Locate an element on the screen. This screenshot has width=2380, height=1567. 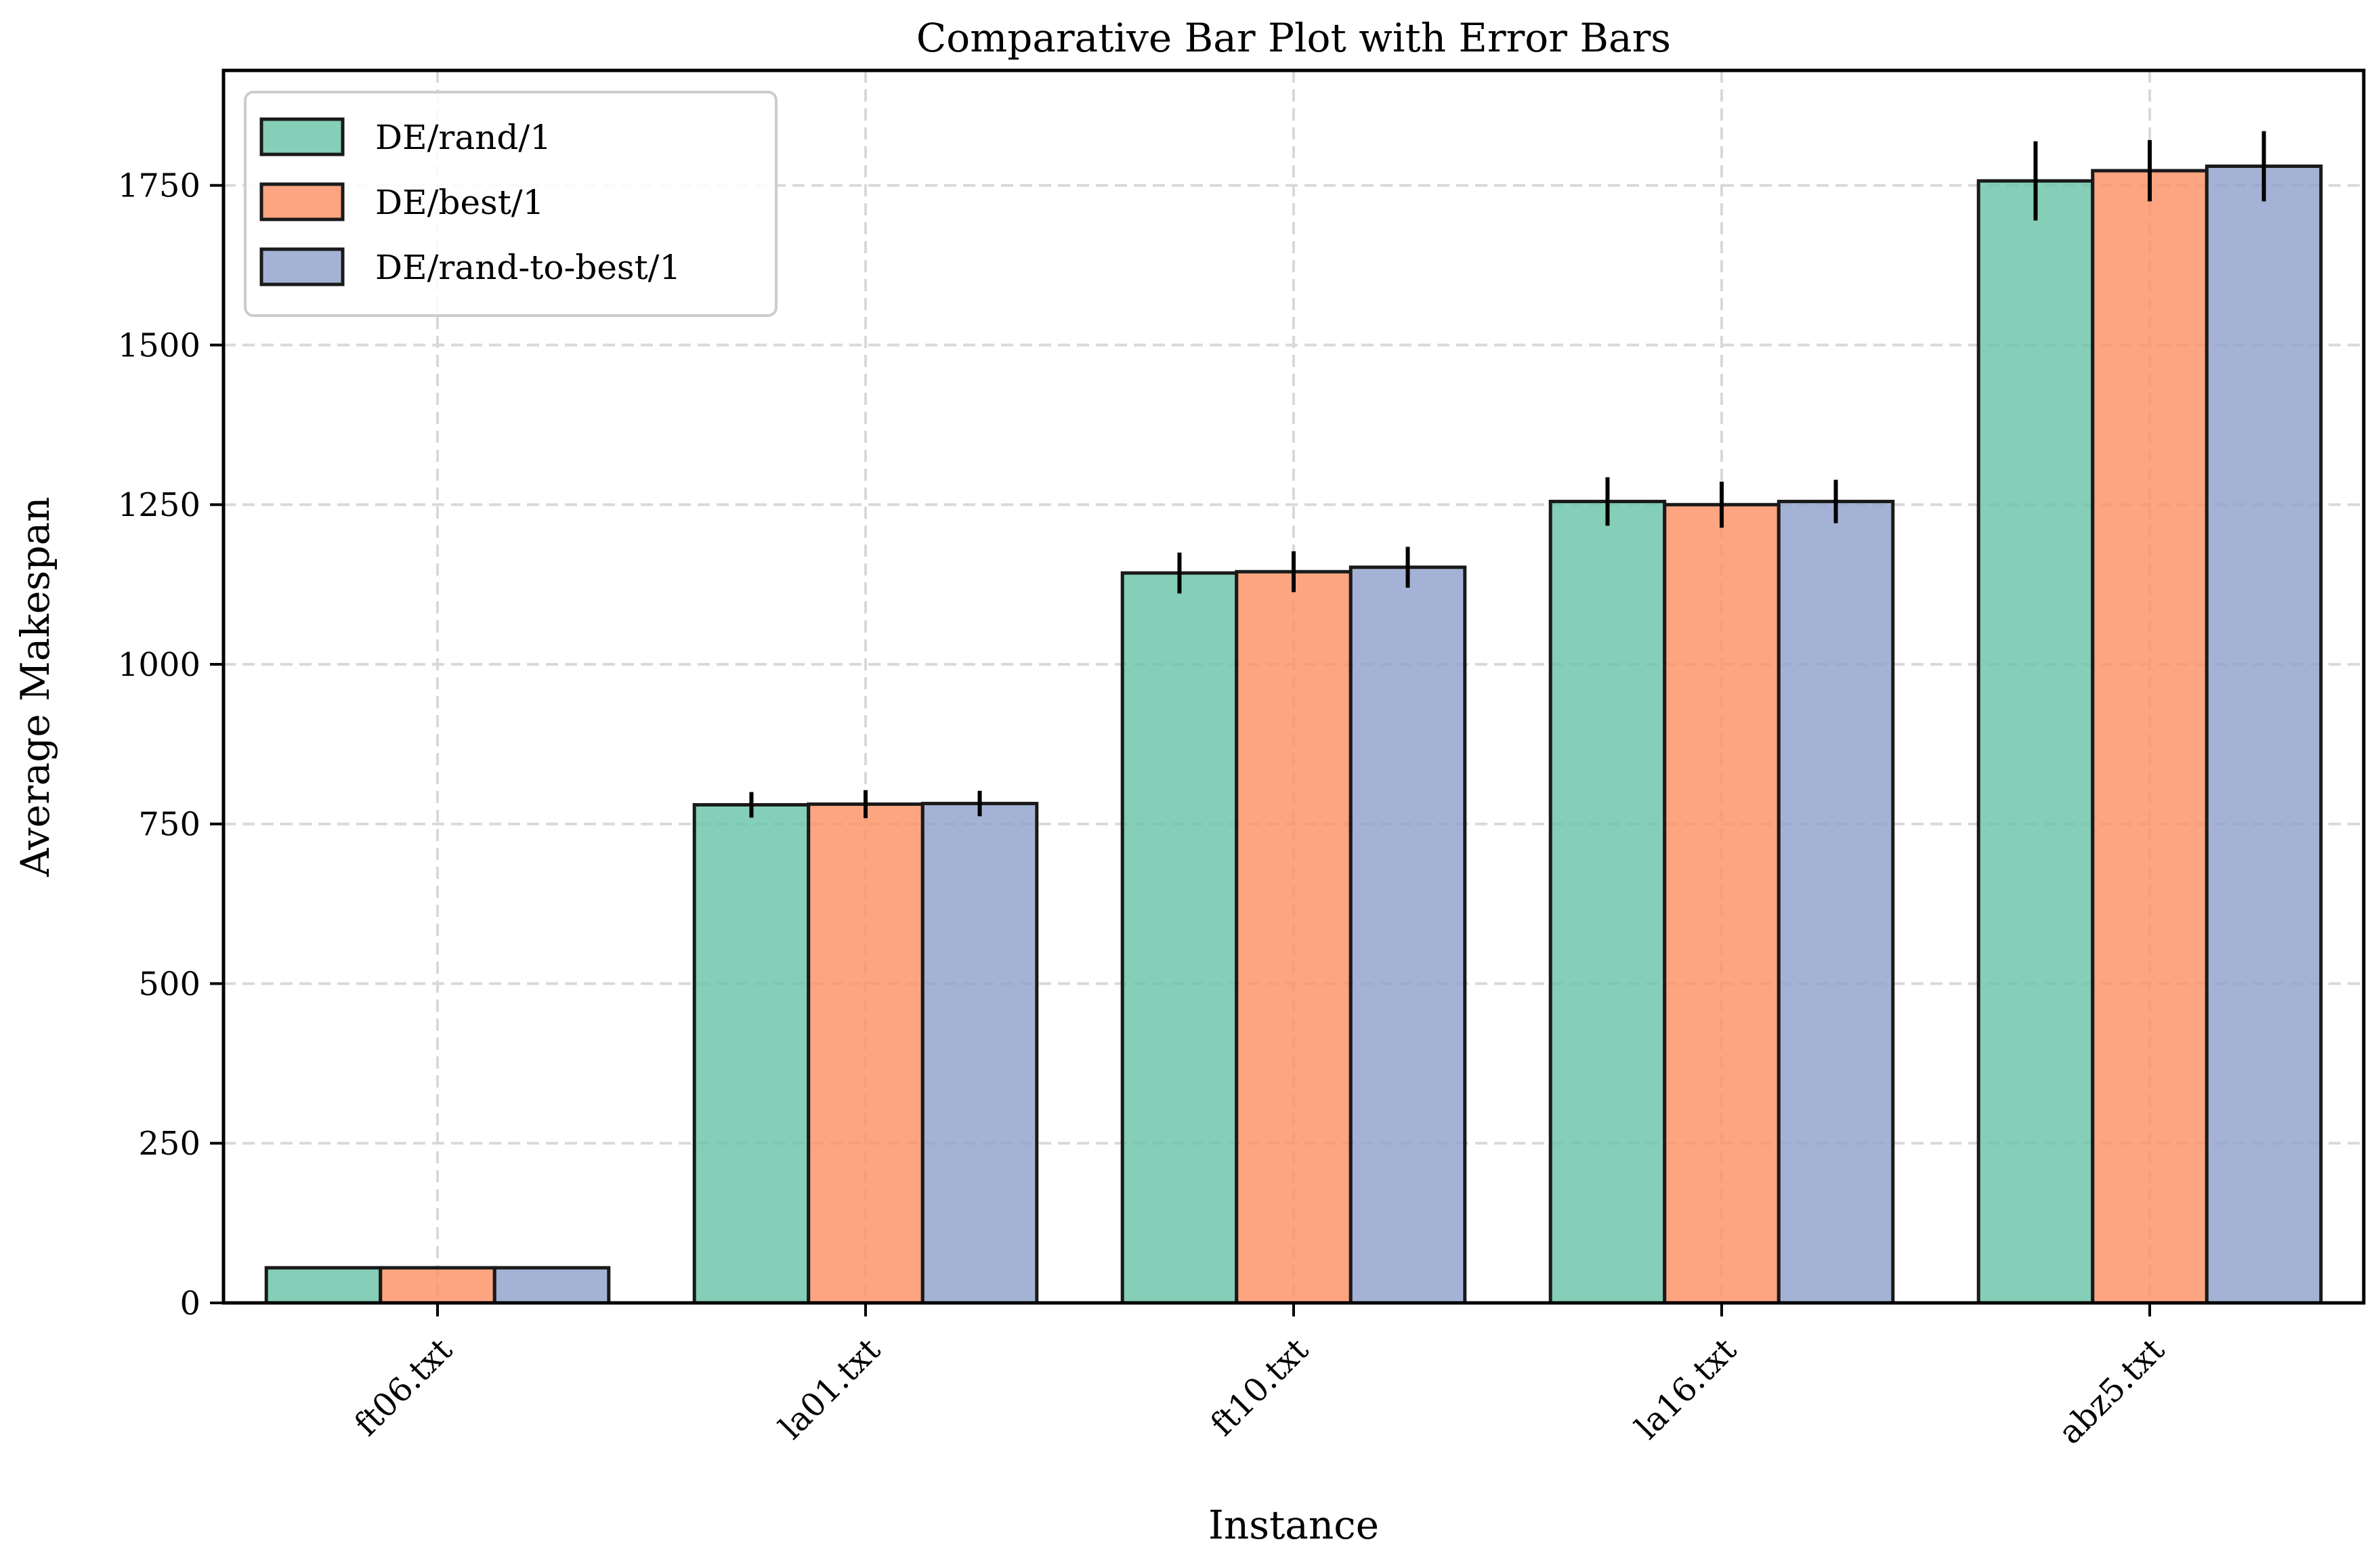
y-tick-label: 1500 is located at coordinates (159, 345).